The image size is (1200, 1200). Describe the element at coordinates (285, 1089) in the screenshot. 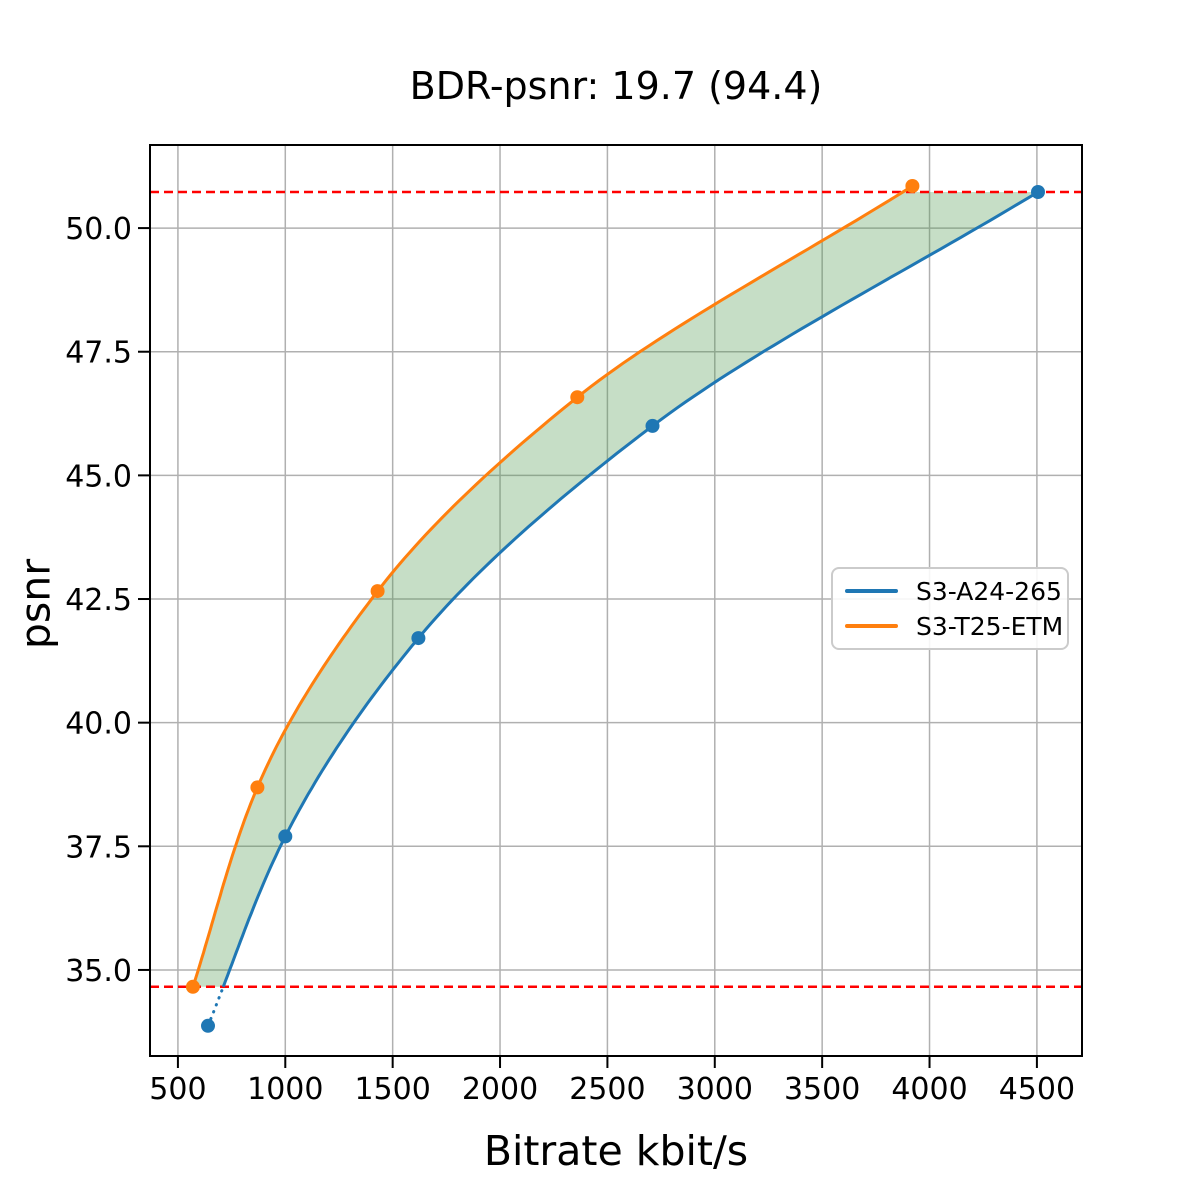

I see `x-tick-label: 1000` at that location.